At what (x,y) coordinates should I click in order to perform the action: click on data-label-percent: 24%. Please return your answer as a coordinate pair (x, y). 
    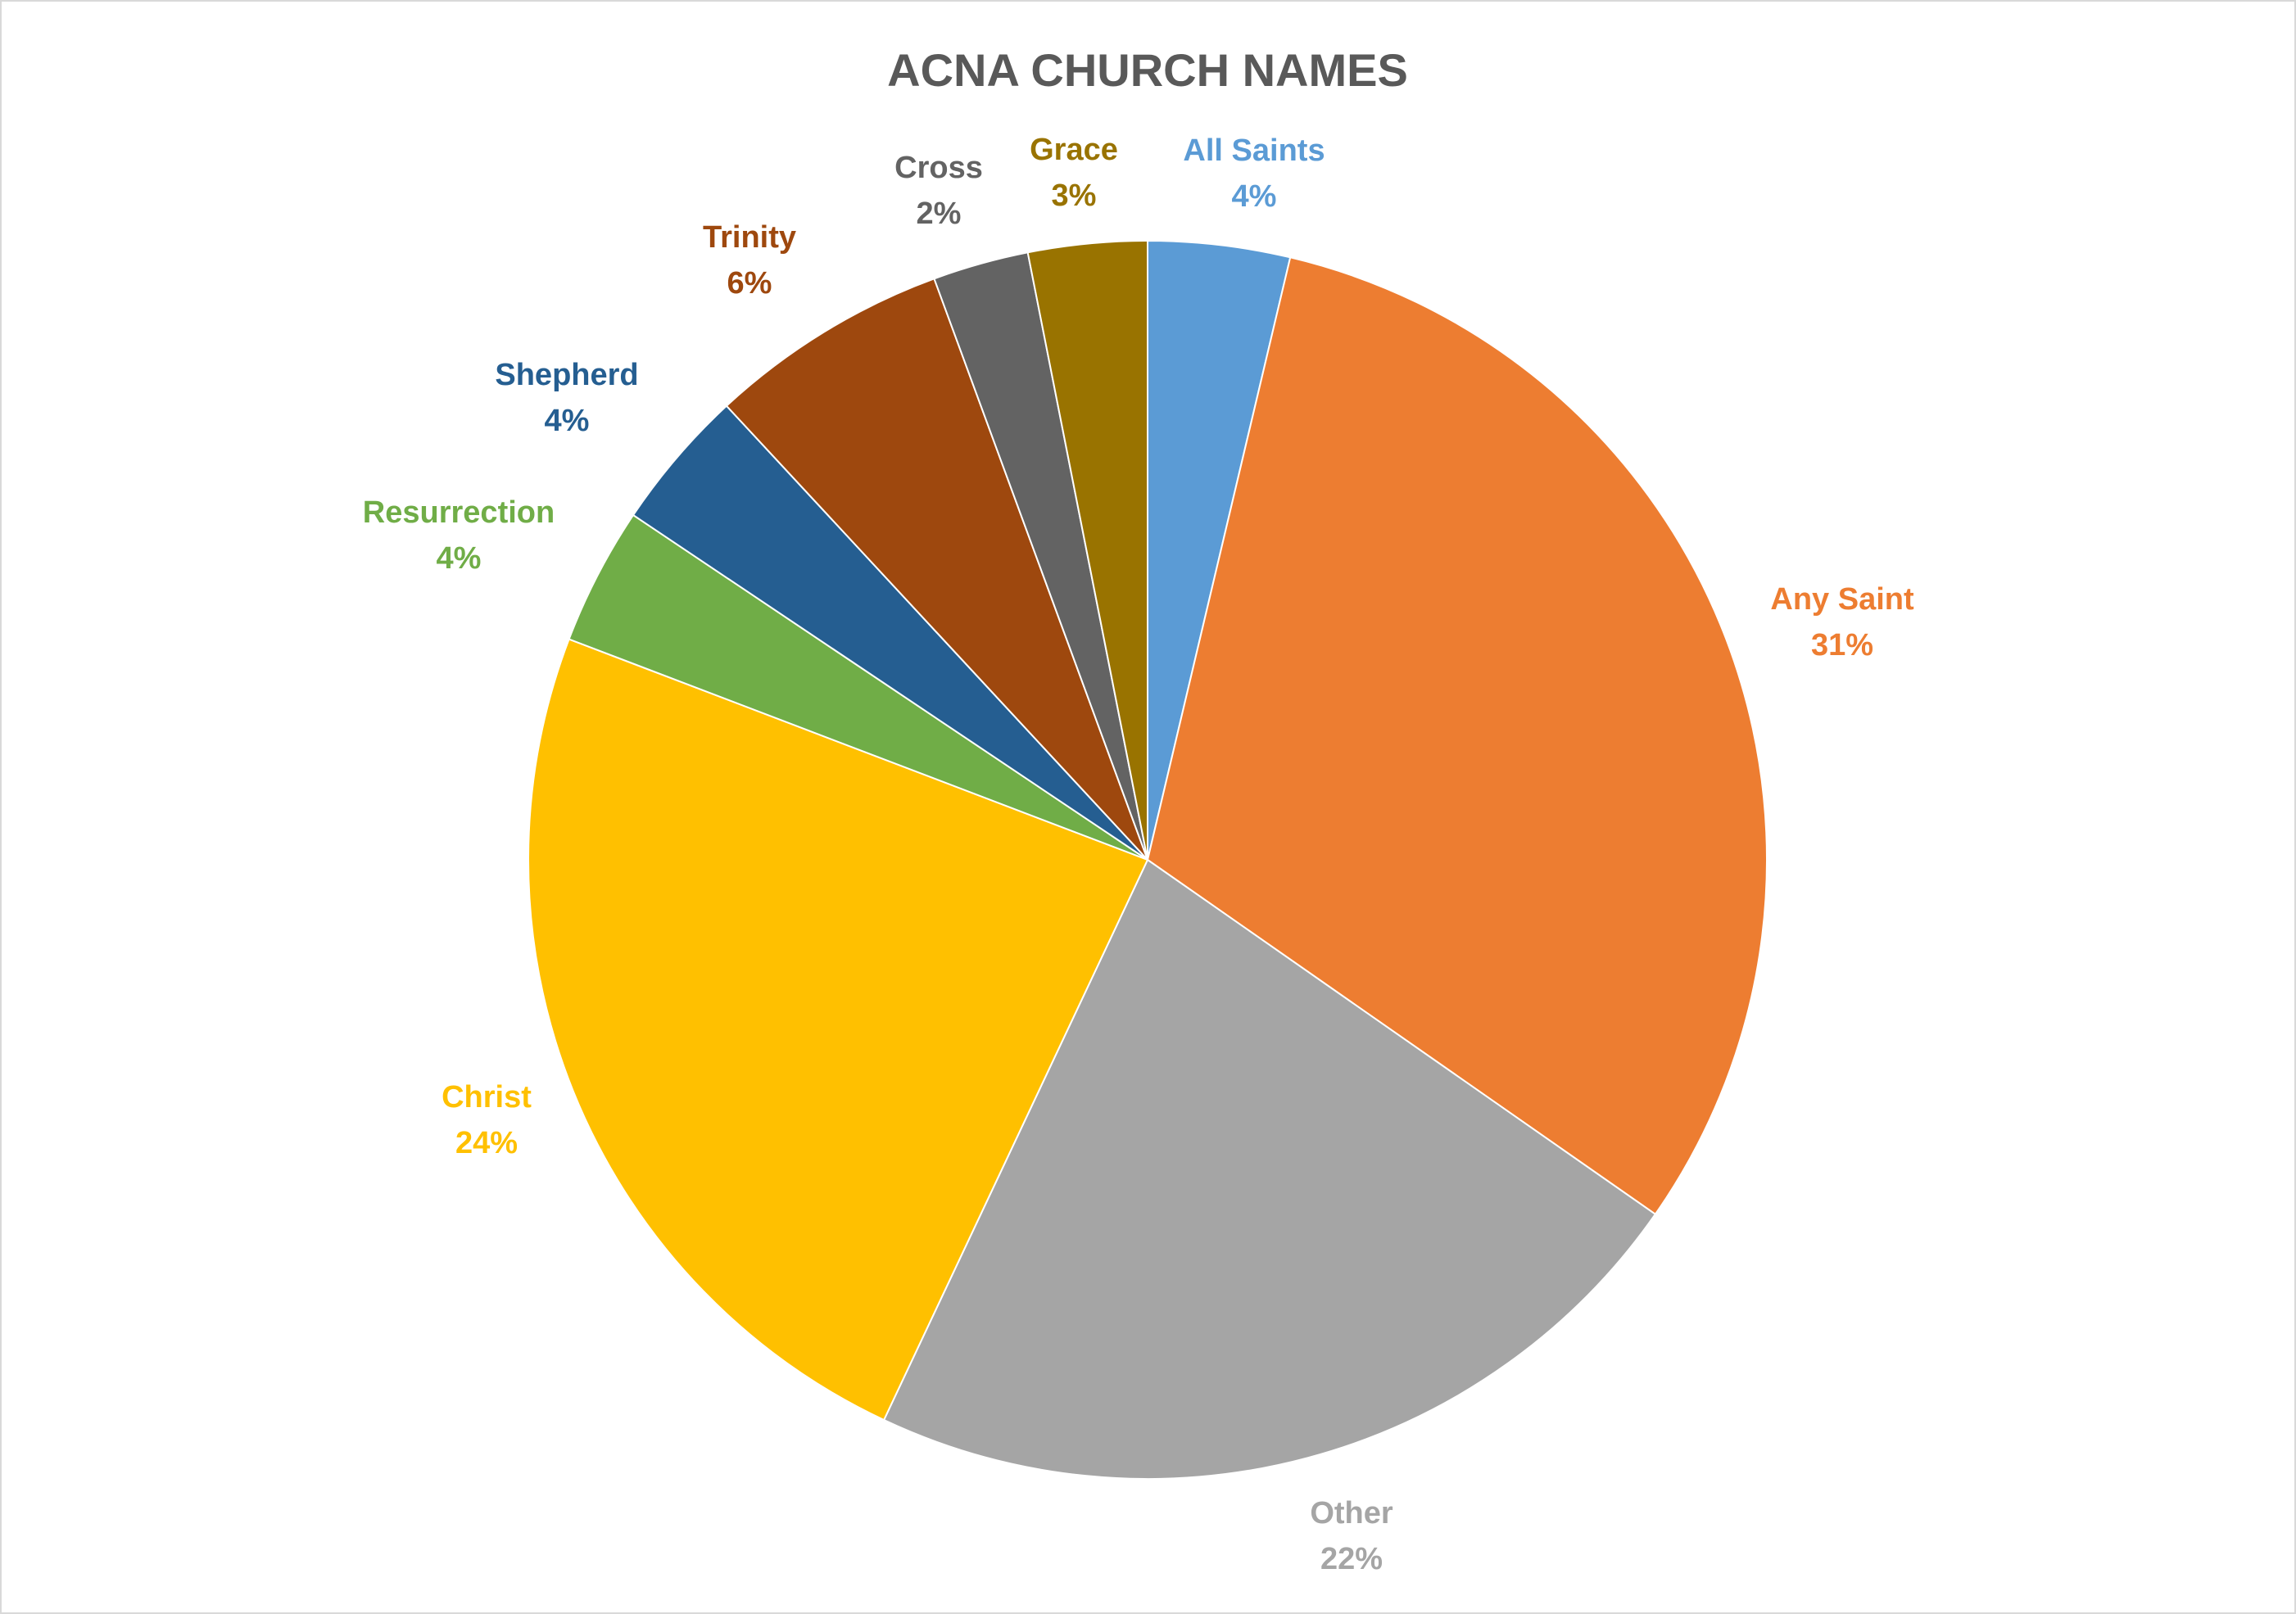
    Looking at the image, I should click on (486, 1143).